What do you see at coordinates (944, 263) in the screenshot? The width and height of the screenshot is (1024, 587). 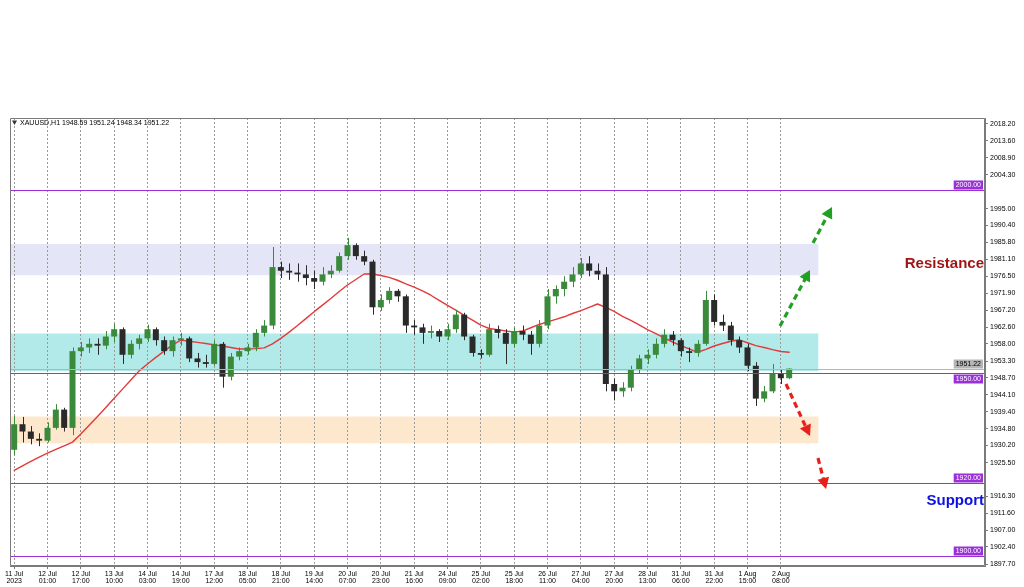 I see `annotation: Resistance` at bounding box center [944, 263].